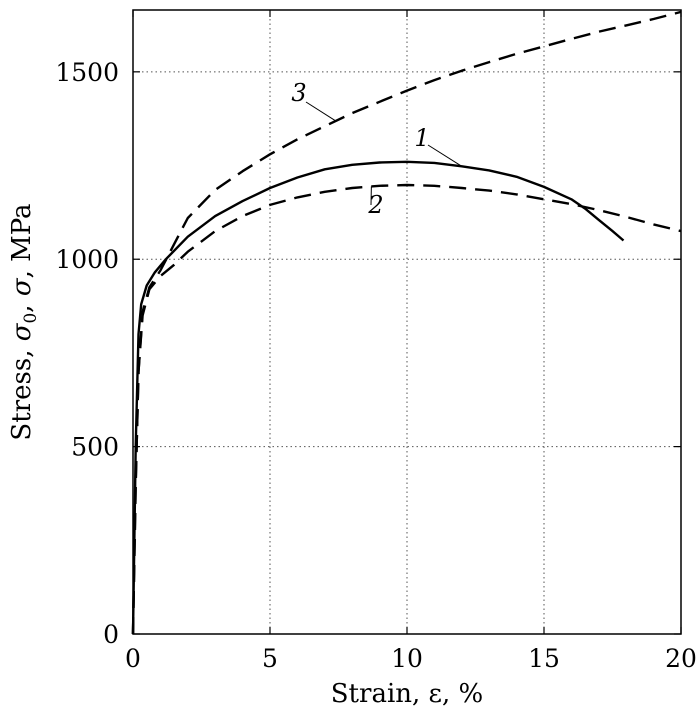 This screenshot has height=717, width=698. What do you see at coordinates (24, 321) in the screenshot?
I see `y-axis-title: Stress, σ0, σ, MPa` at bounding box center [24, 321].